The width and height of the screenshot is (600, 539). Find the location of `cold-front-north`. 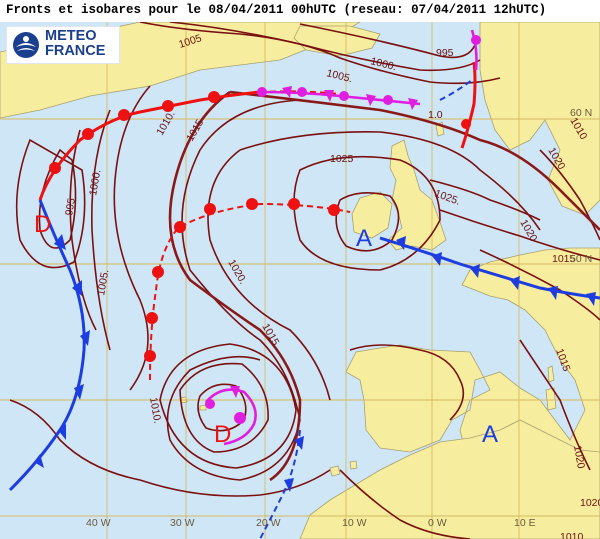

cold-front-north is located at coordinates (456, 90).